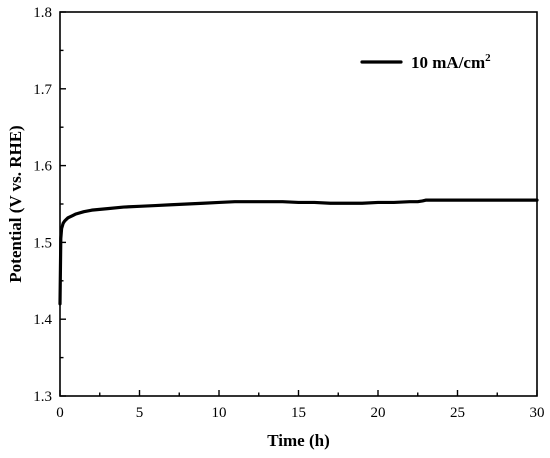  I want to click on x-tick-label: 15, so click(298, 413).